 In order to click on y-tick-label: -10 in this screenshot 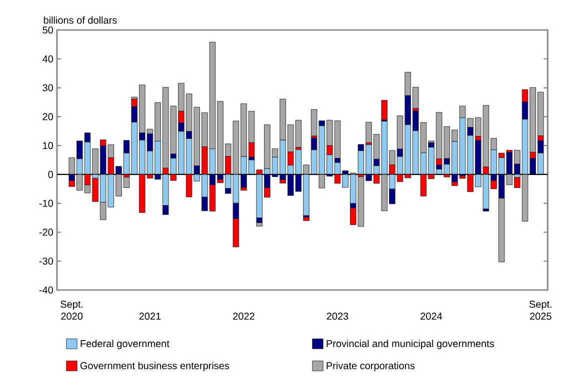, I will do `click(46, 203)`.